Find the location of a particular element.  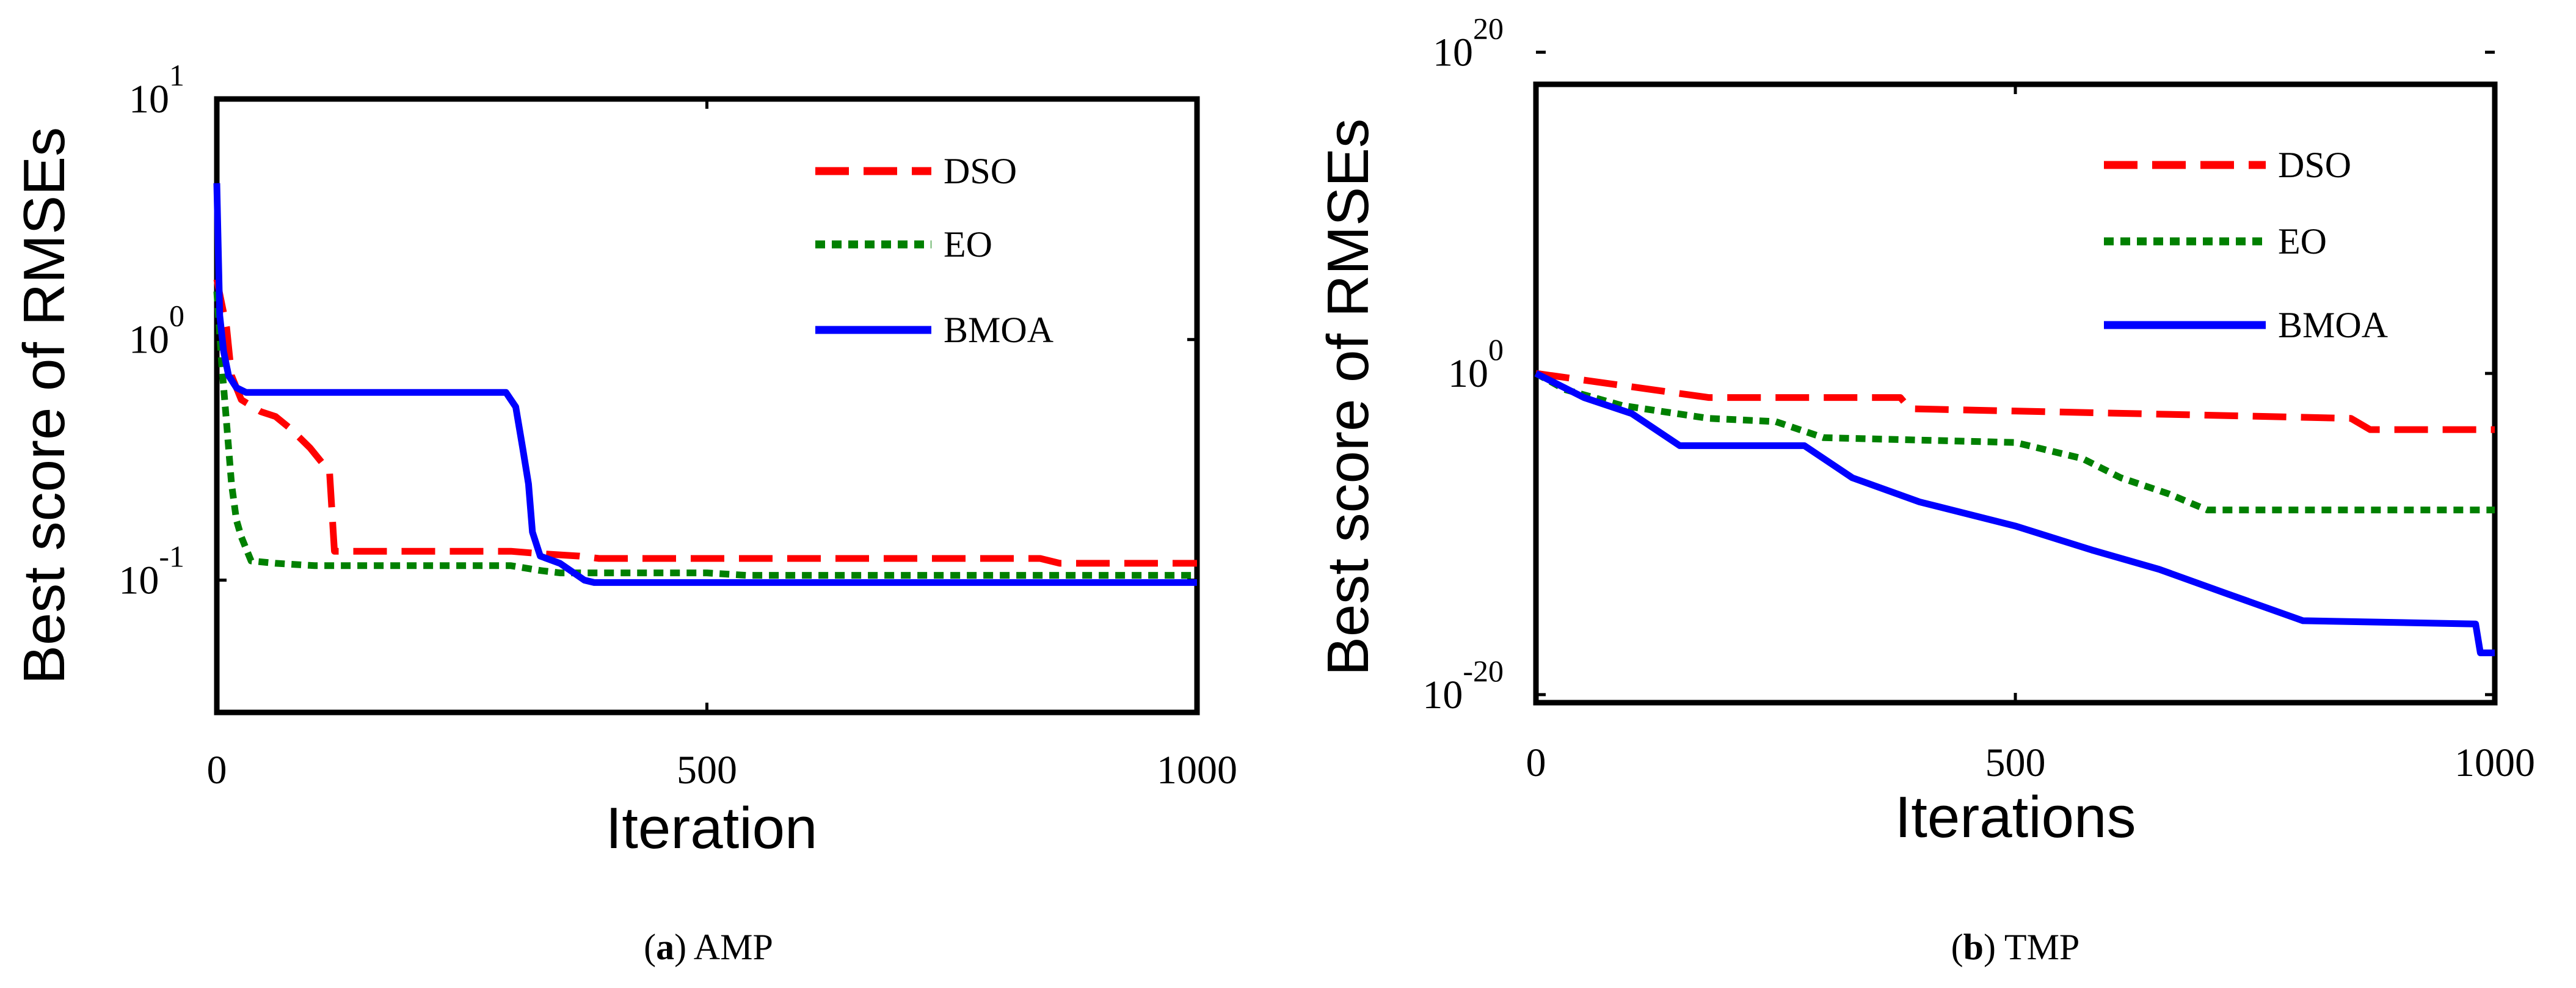

series-line-bmoa is located at coordinates (2014, 513).